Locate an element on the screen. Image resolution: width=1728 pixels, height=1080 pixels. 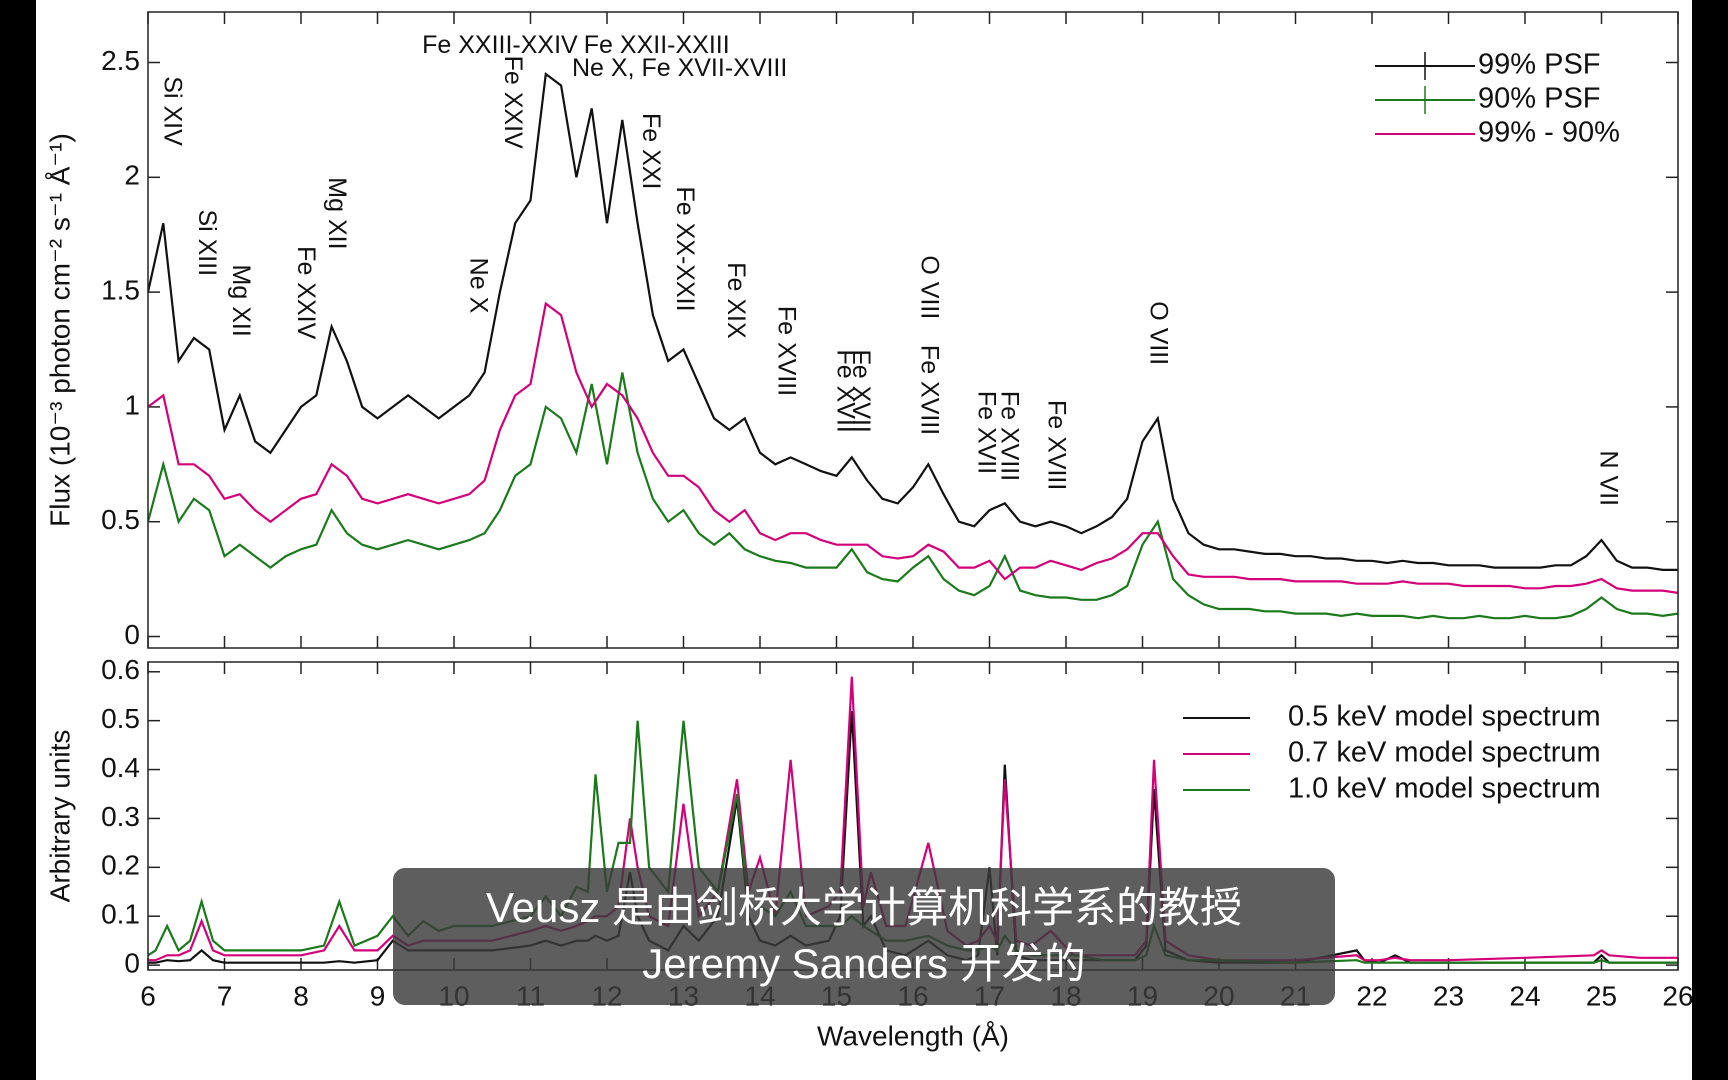
x-tick-label: 23 is located at coordinates (1448, 995).